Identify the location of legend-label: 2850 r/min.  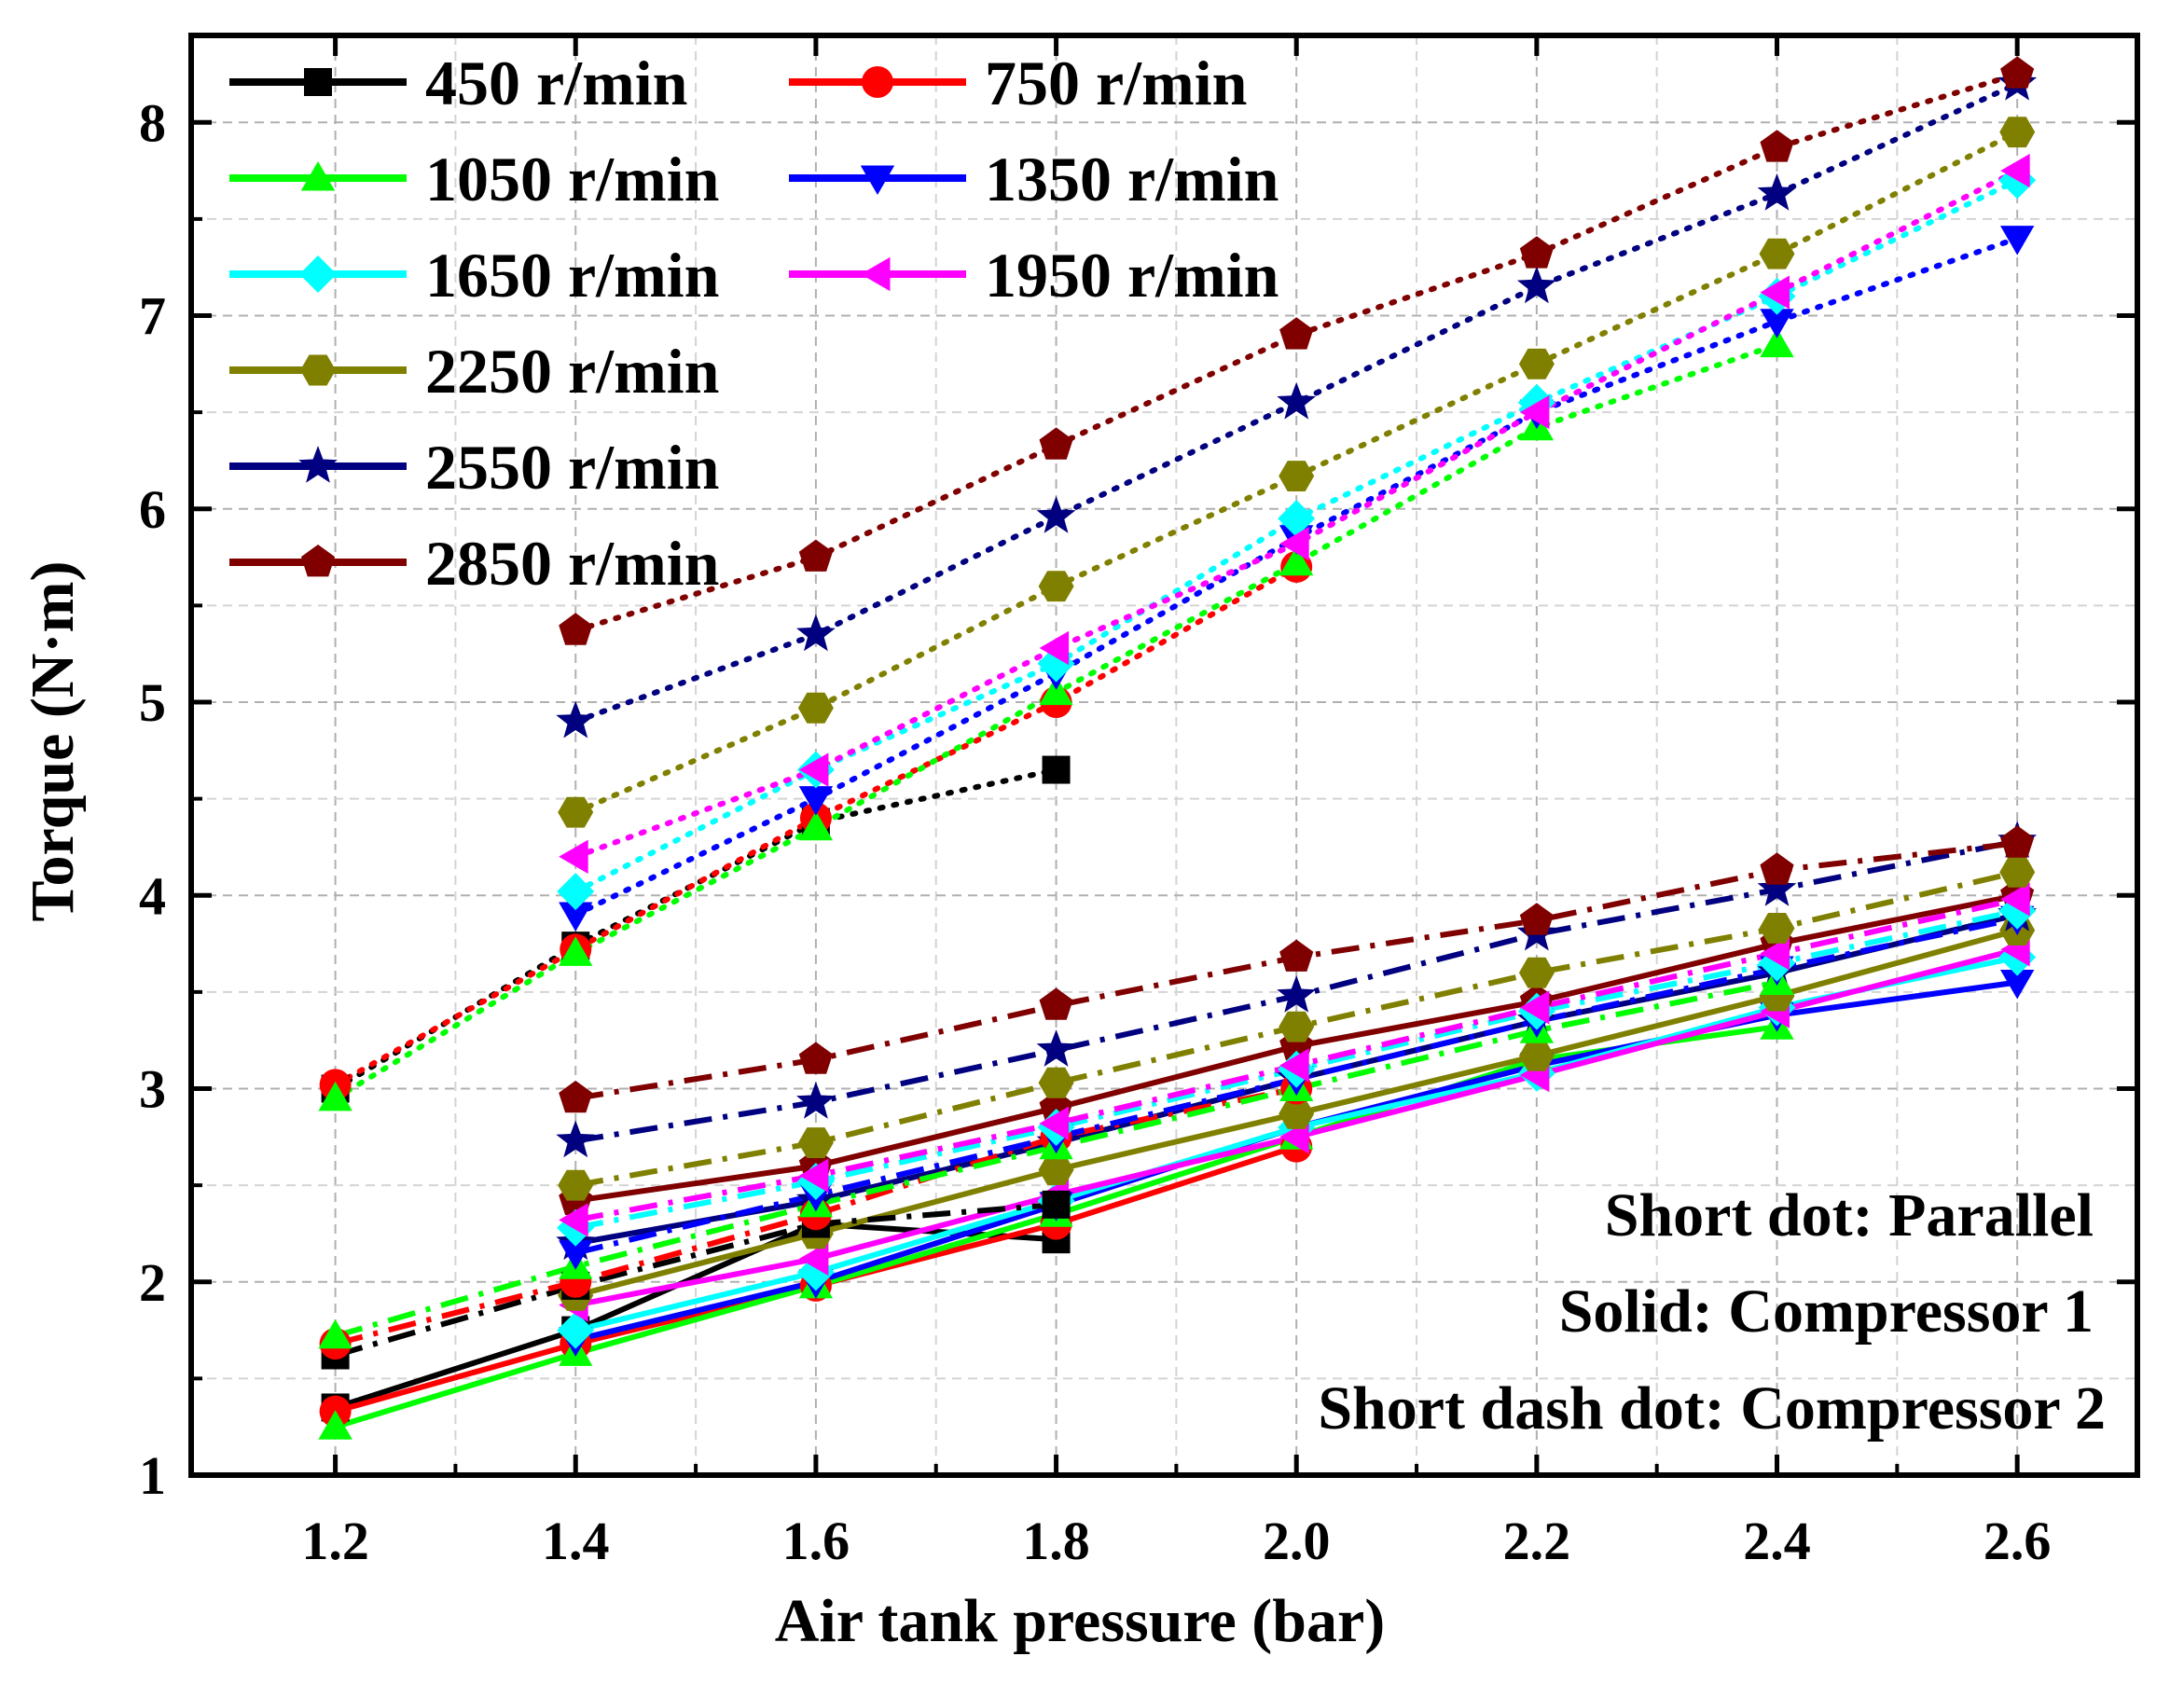
(572, 563).